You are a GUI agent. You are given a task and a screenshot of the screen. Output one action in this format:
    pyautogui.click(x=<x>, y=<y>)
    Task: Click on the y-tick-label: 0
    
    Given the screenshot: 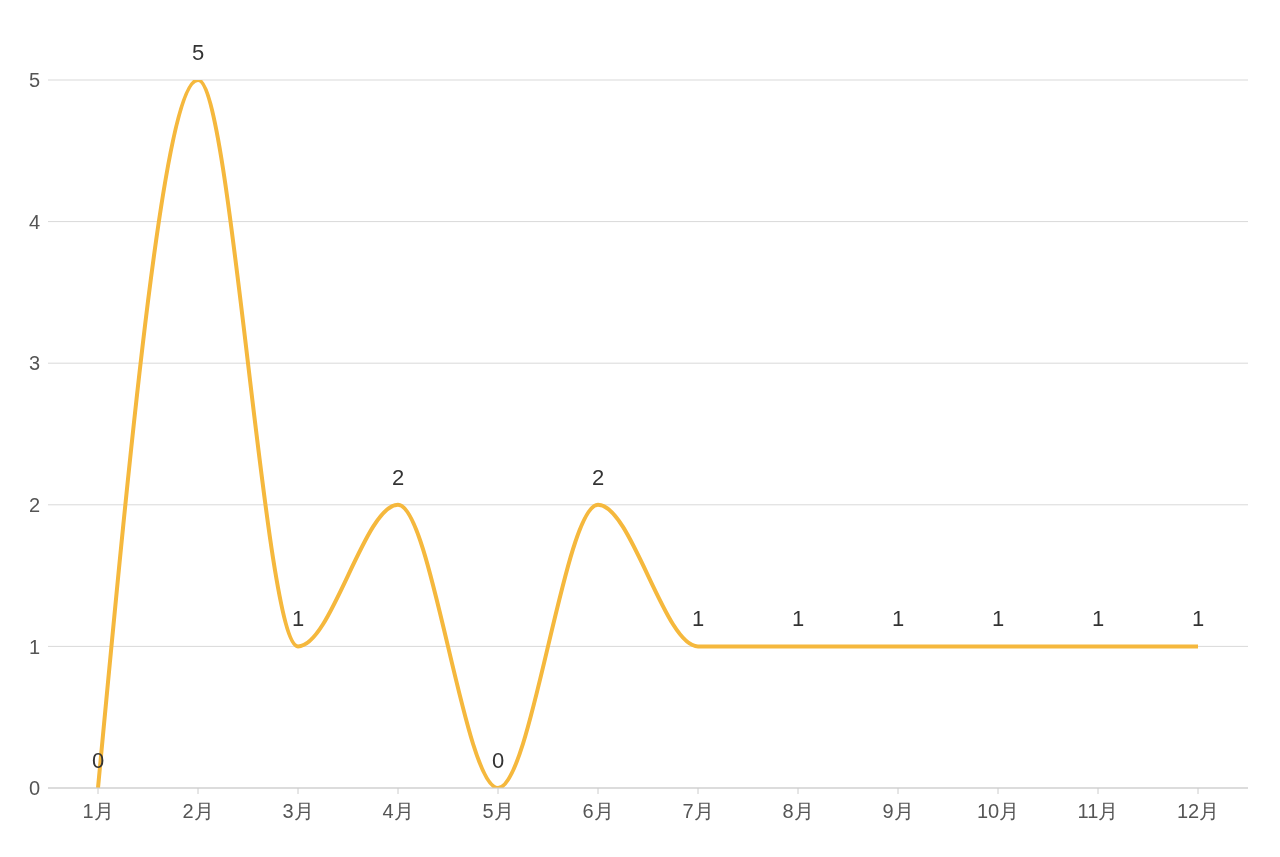 What is the action you would take?
    pyautogui.click(x=34, y=788)
    